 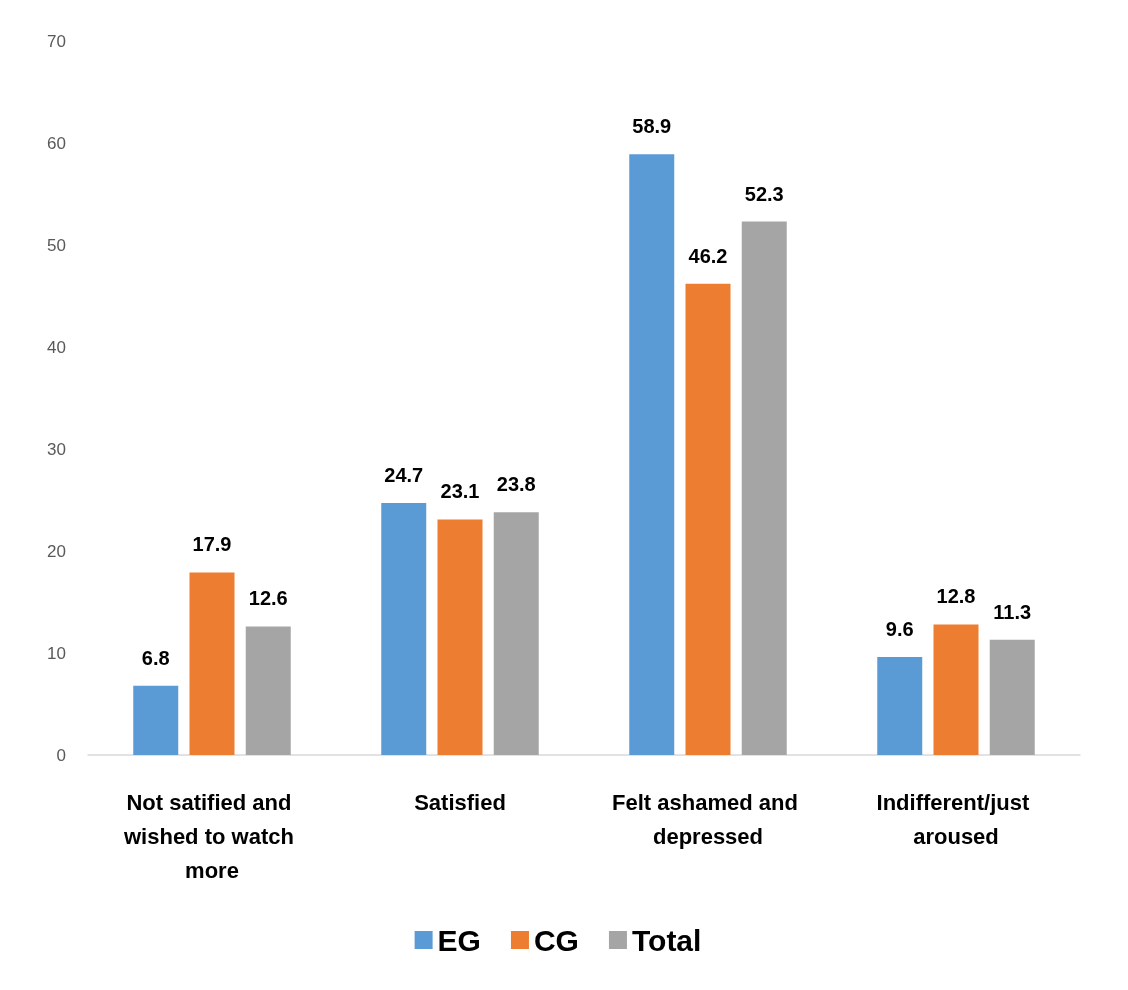 I want to click on data-label: 6.8, so click(x=155, y=657).